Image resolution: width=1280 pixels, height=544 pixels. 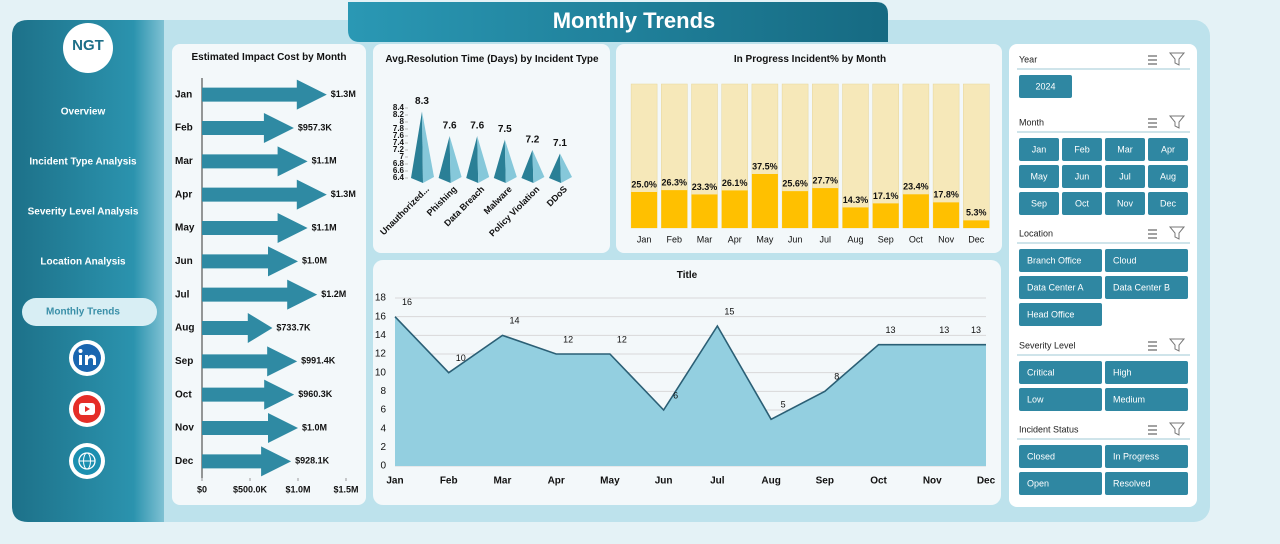 What do you see at coordinates (1041, 372) in the screenshot?
I see `slicer-button-label: Critical` at bounding box center [1041, 372].